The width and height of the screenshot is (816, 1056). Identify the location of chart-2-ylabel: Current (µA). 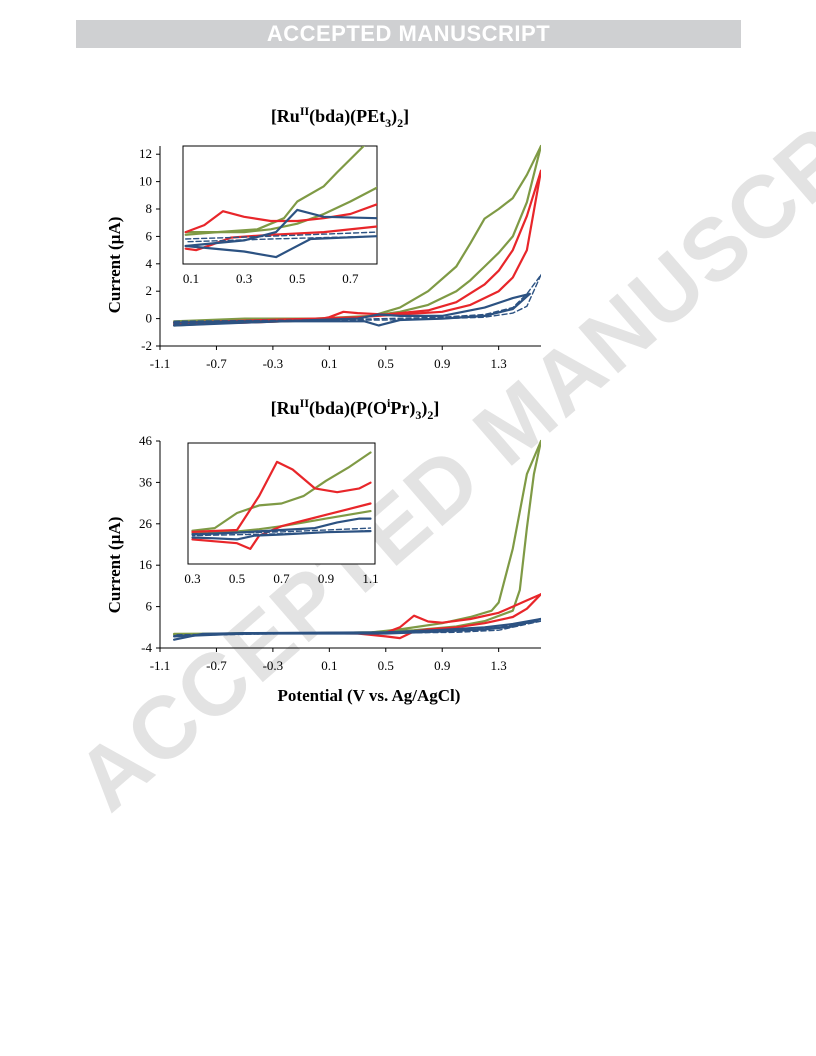
(114, 565).